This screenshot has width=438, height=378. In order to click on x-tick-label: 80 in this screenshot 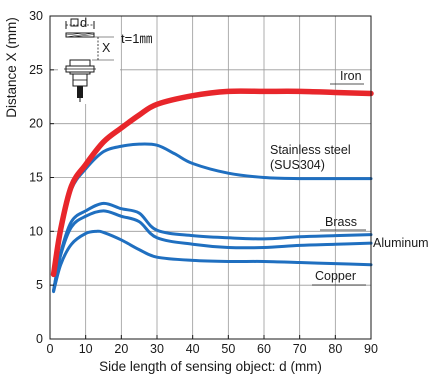, I will do `click(335, 349)`.